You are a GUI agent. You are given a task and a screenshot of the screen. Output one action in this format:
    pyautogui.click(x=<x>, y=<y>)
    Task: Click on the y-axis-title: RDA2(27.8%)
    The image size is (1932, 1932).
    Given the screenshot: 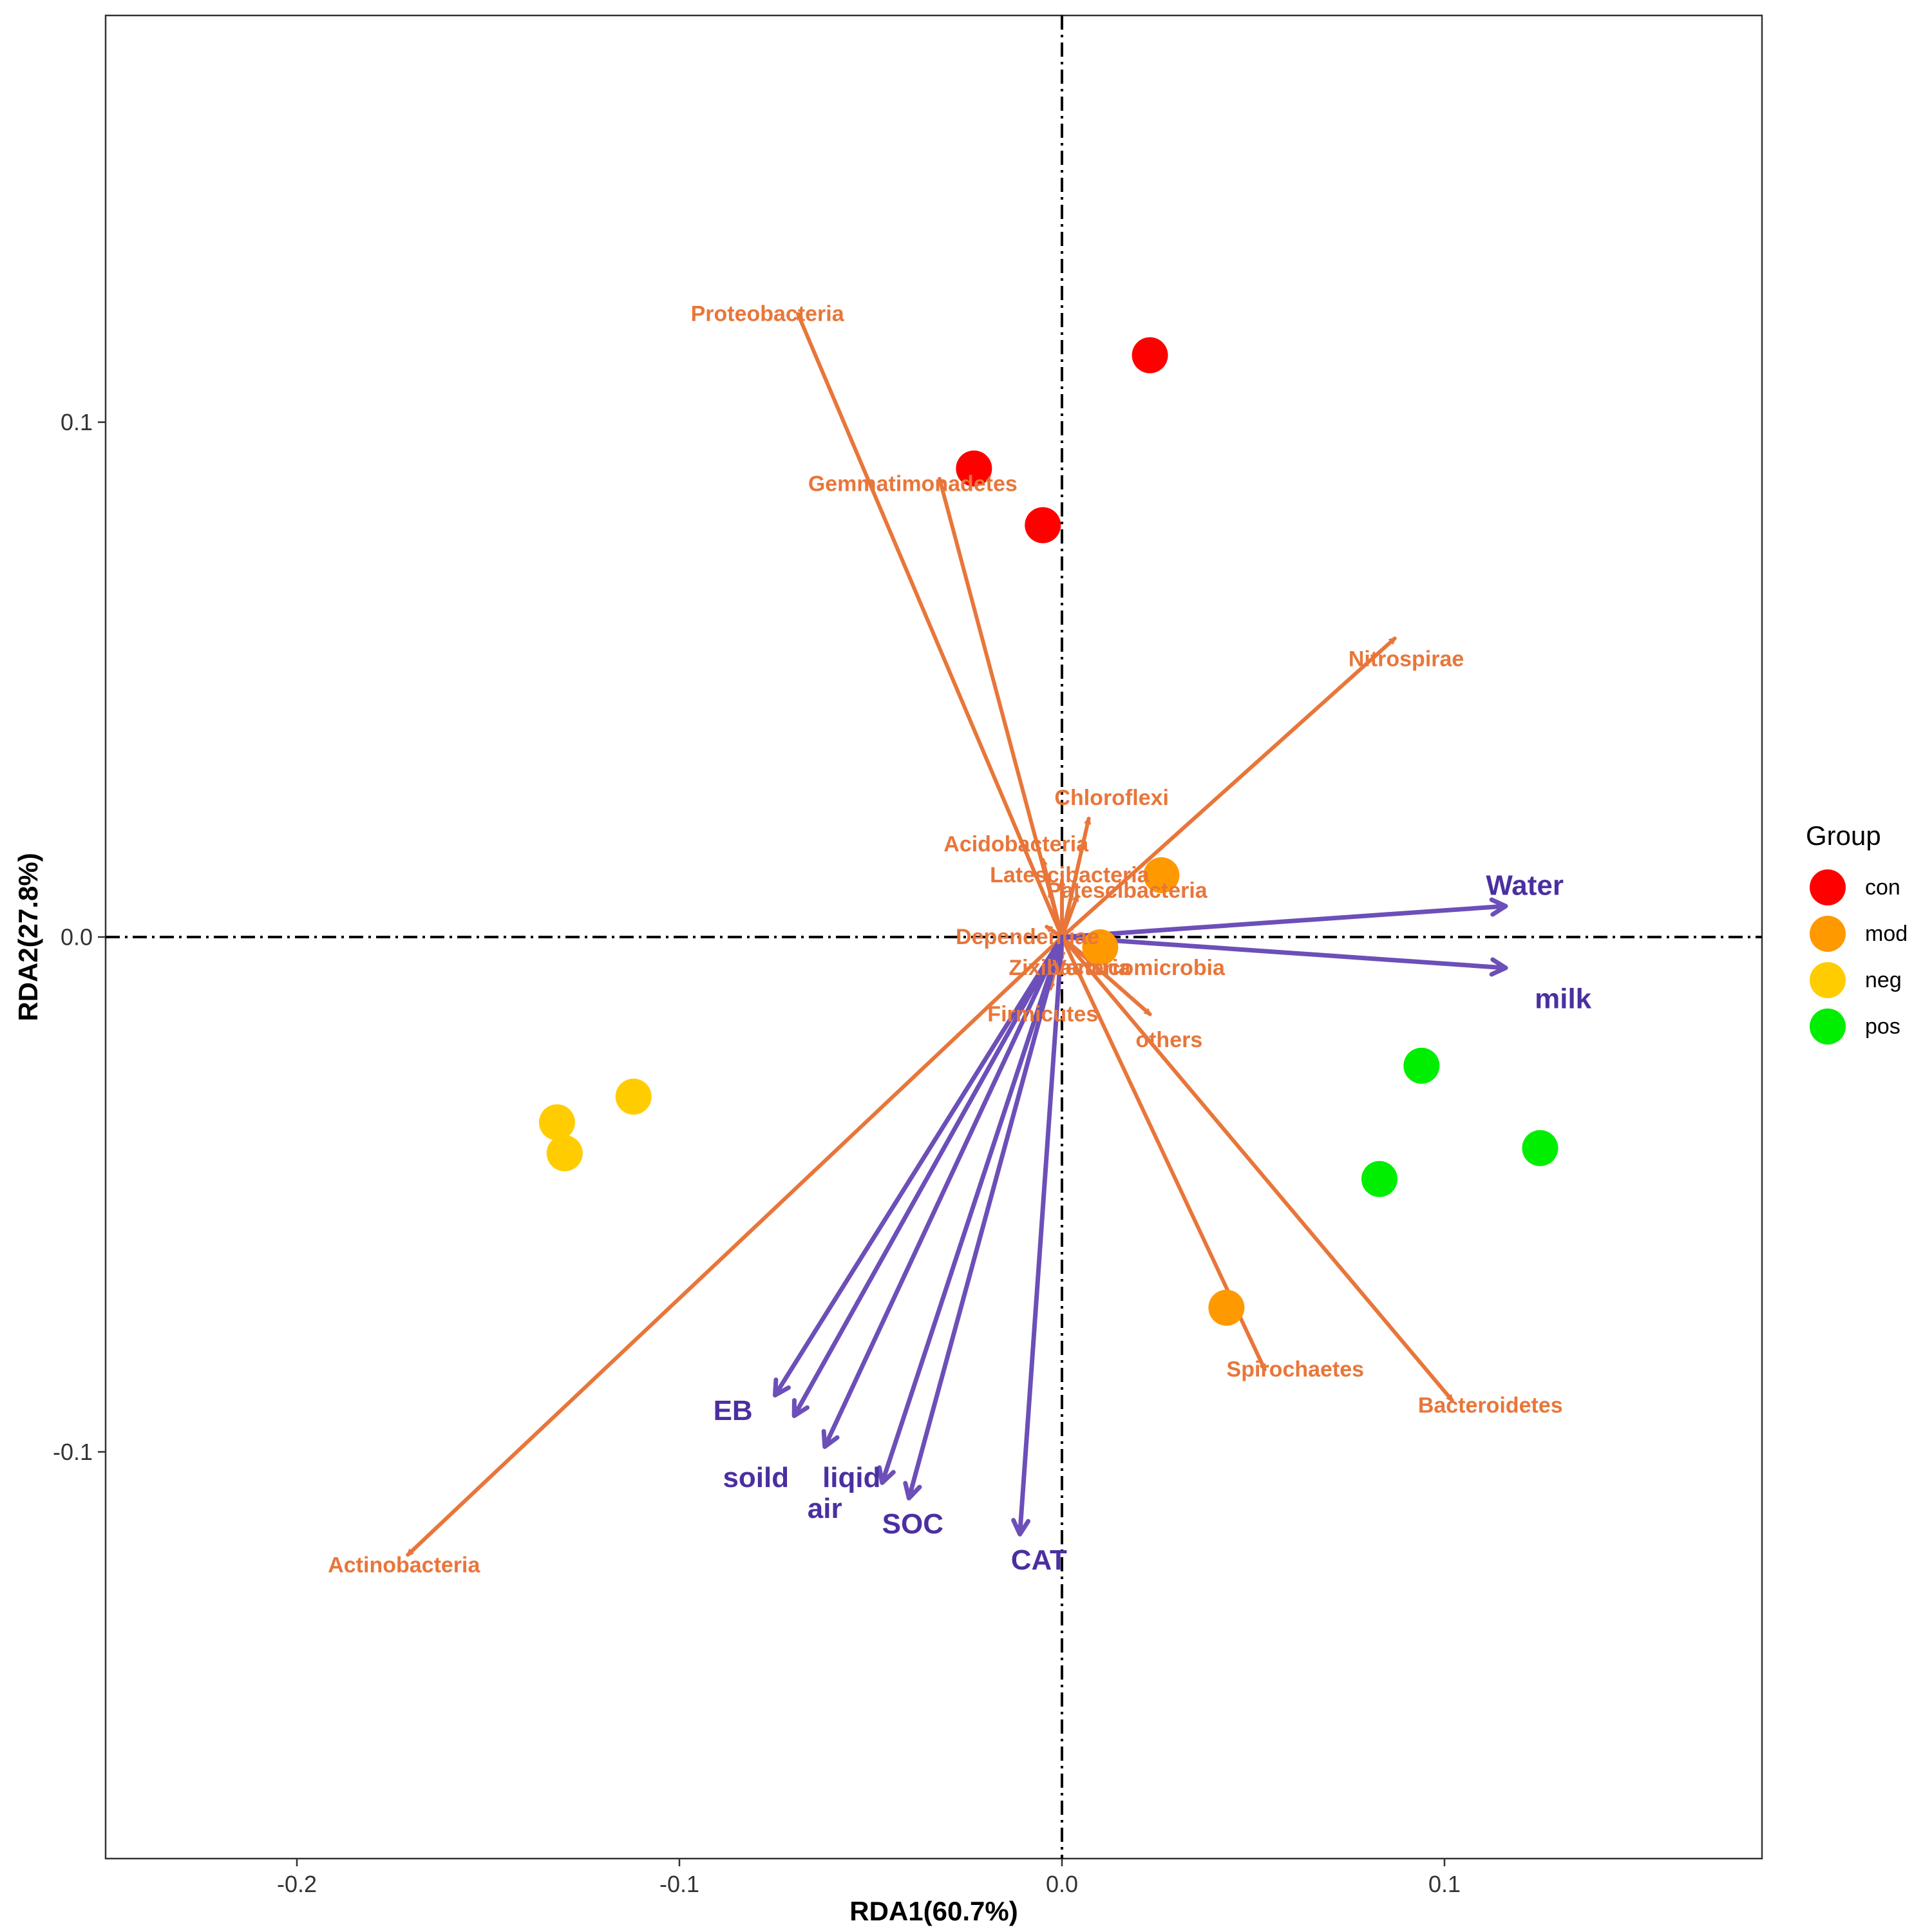 What is the action you would take?
    pyautogui.click(x=28, y=937)
    